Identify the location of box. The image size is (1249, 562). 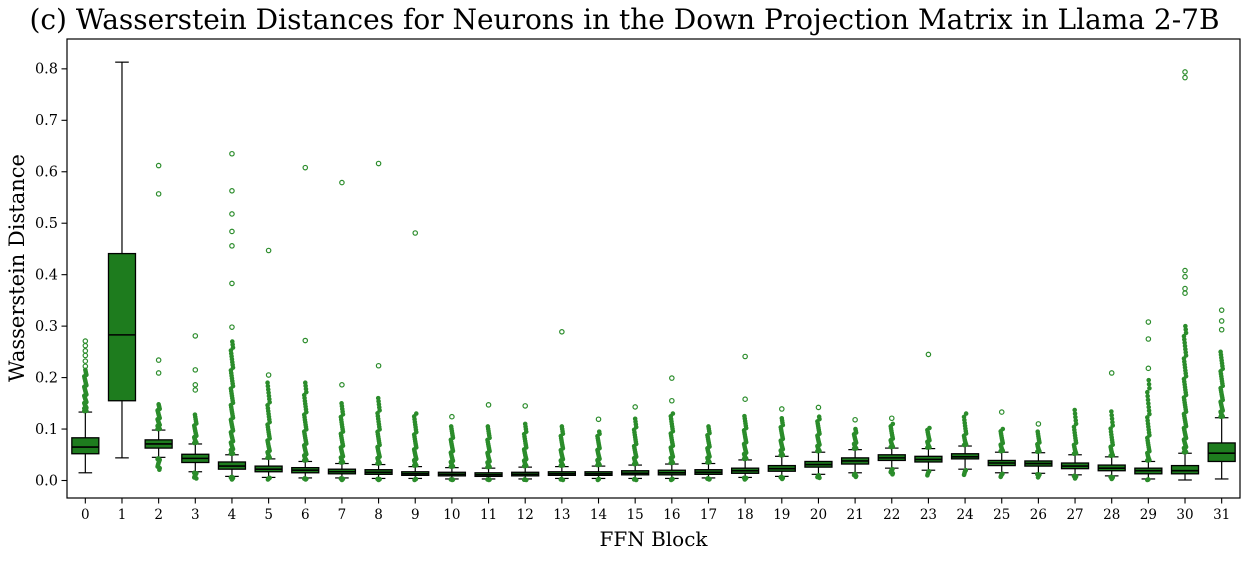
(85, 446).